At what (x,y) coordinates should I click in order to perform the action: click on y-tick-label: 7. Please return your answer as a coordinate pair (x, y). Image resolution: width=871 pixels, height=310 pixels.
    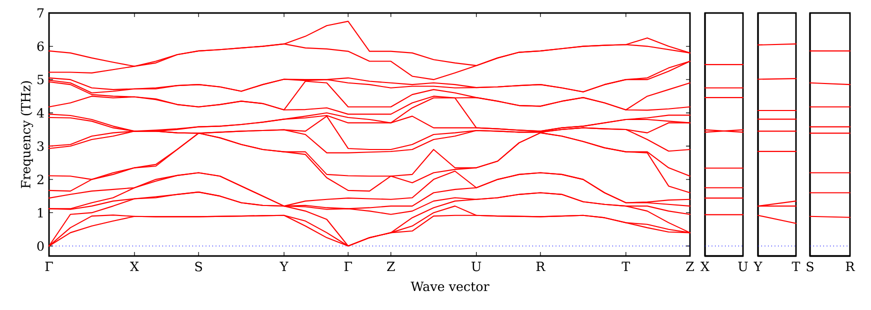
    Looking at the image, I should click on (41, 13).